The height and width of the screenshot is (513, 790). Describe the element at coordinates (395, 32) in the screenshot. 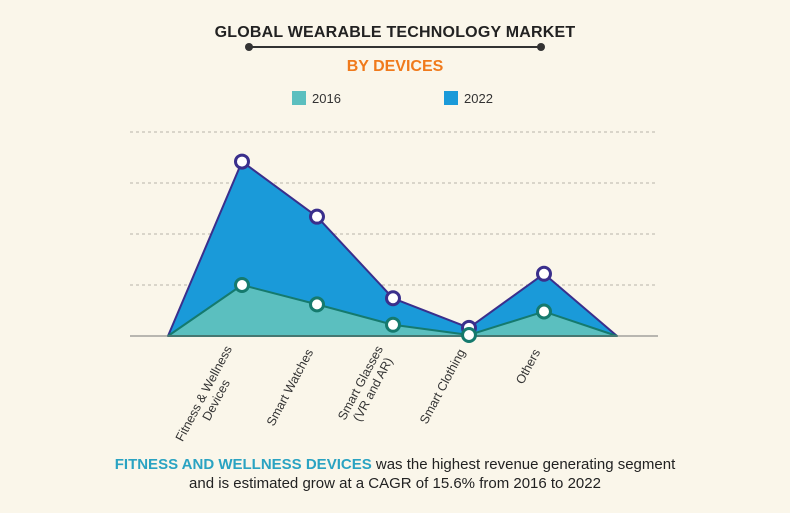

I see `chart-title: GLOBAL WEARABLE TECHNOLOGY MARKET` at that location.